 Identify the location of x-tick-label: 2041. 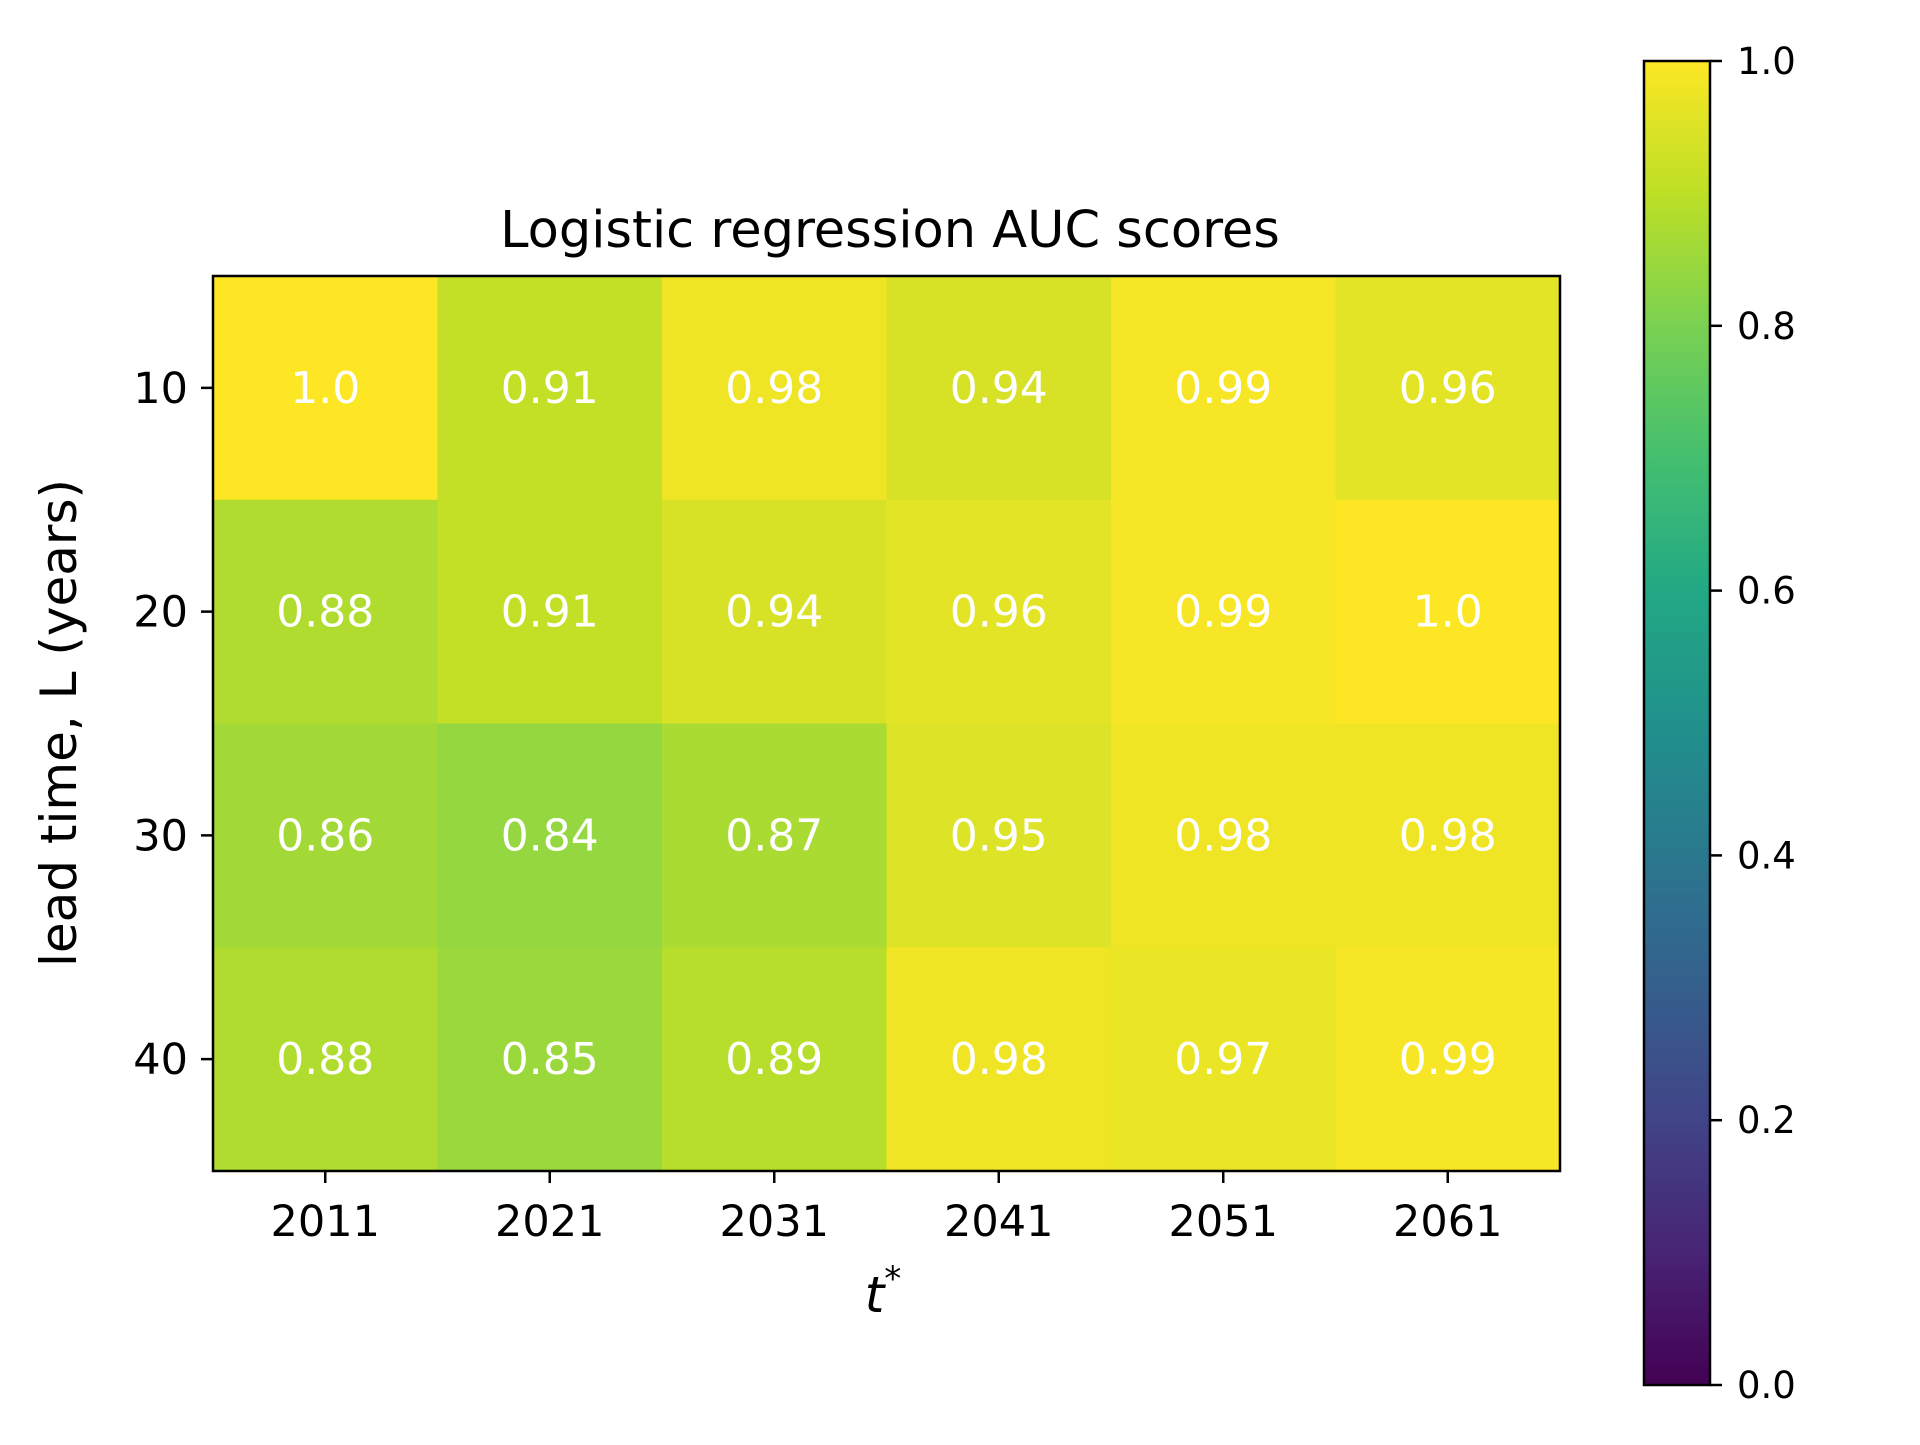
(998, 1222).